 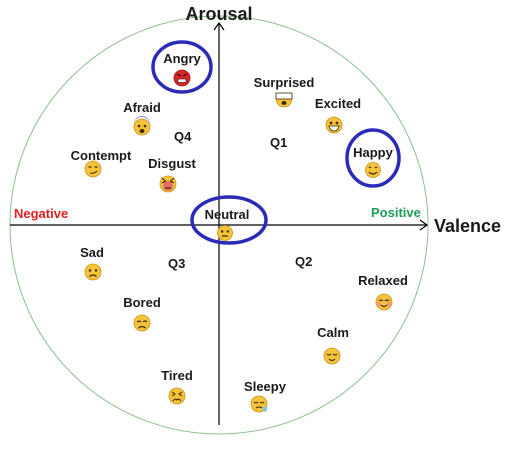 I want to click on valence-axis-label: Valence, so click(x=467, y=226).